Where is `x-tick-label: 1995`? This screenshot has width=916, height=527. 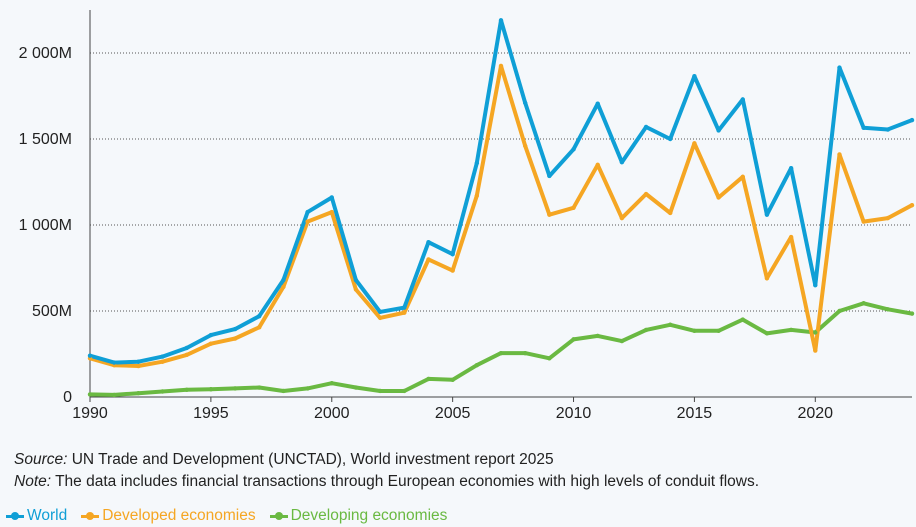 x-tick-label: 1995 is located at coordinates (211, 413).